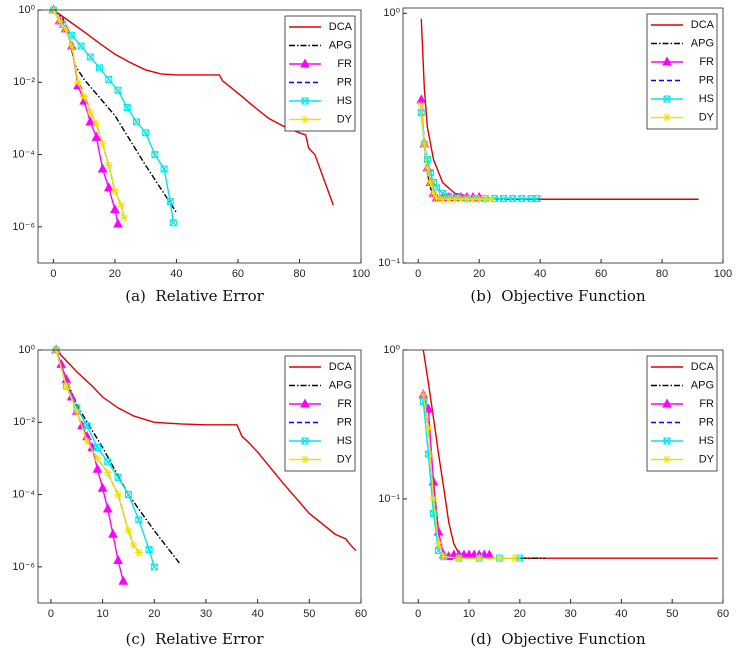  What do you see at coordinates (23, 227) in the screenshot?
I see `y-tick-label: 10⁻⁶` at bounding box center [23, 227].